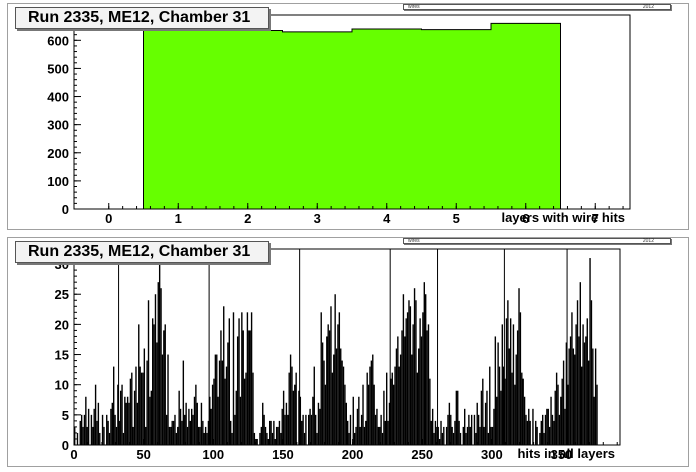 The height and width of the screenshot is (472, 696). I want to click on top-y-tick-label: 100, so click(58, 181).